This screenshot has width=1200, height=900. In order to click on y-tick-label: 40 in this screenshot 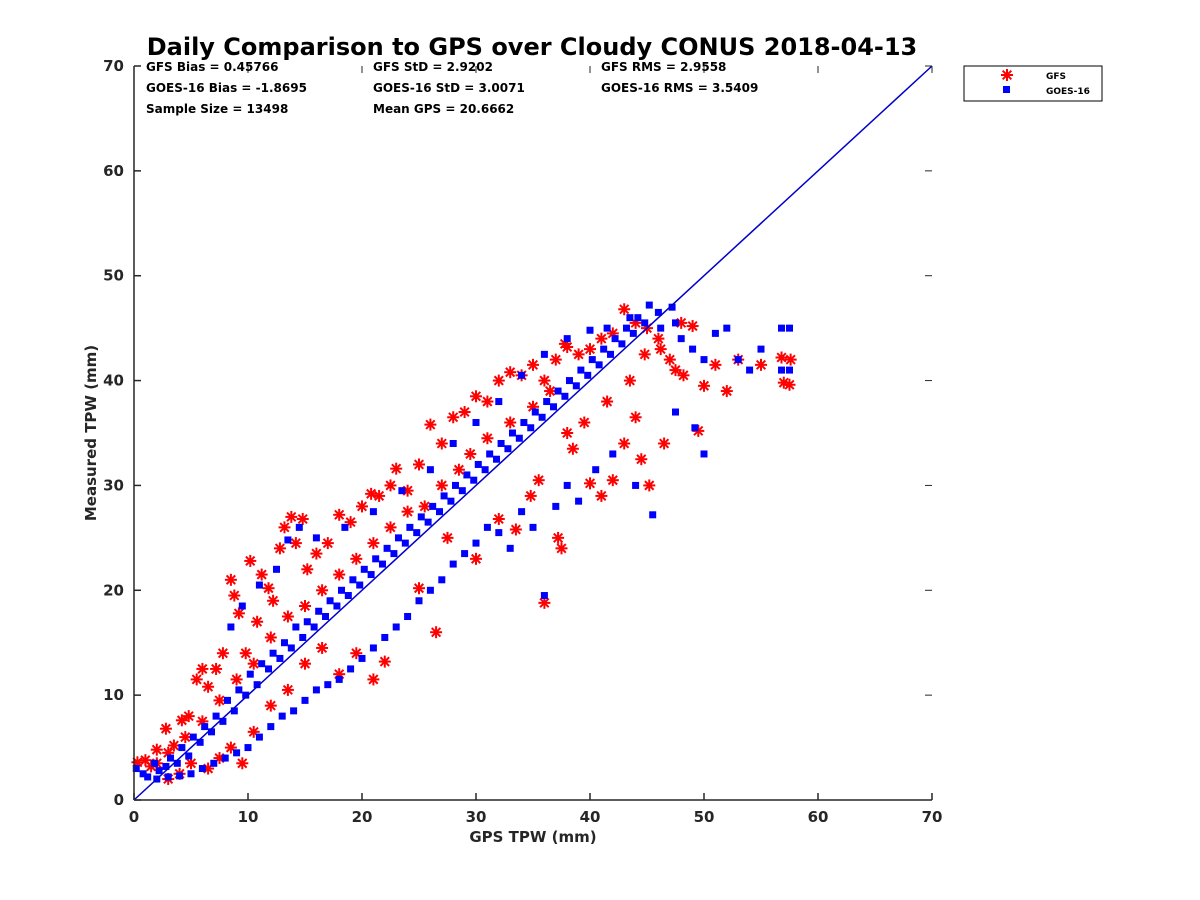, I will do `click(113, 381)`.